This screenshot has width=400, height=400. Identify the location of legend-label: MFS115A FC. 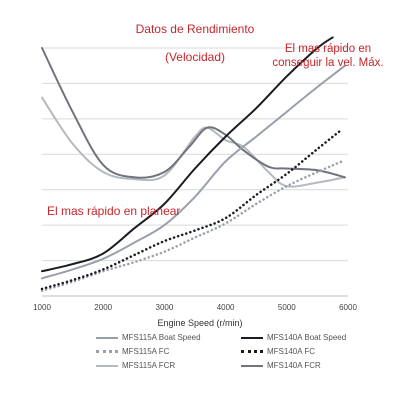
(146, 351).